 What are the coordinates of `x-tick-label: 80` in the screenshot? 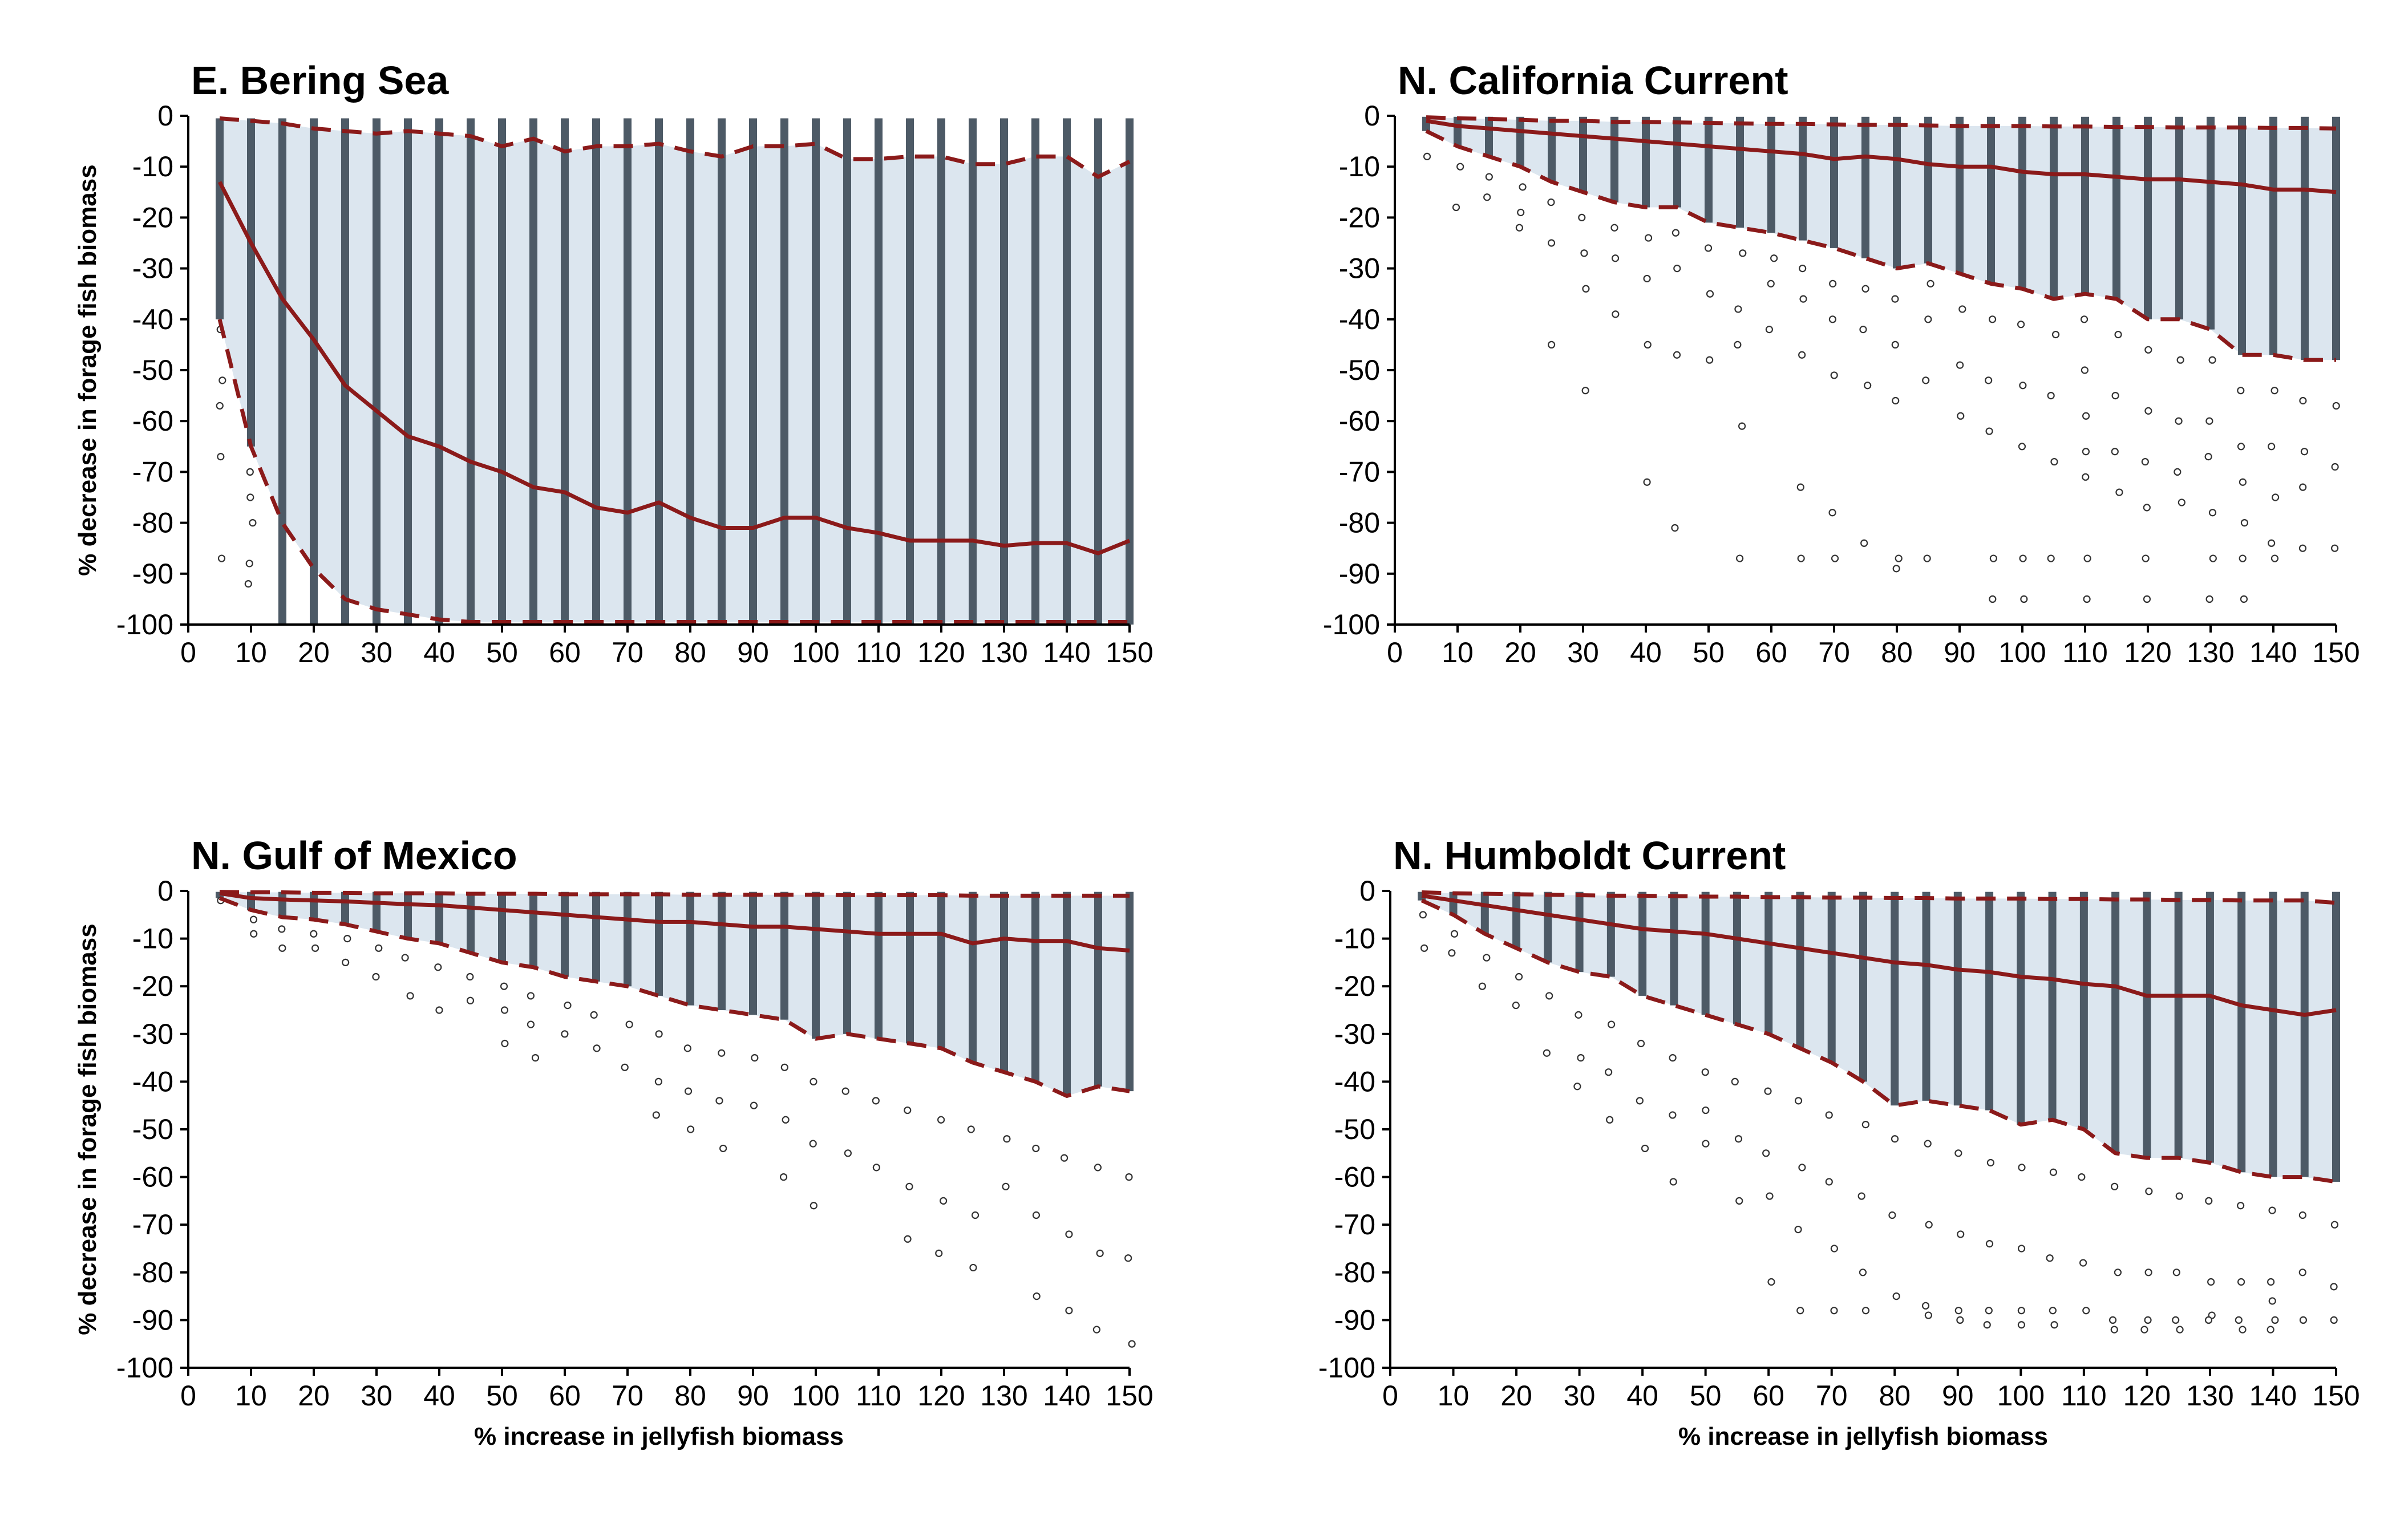 It's located at (690, 652).